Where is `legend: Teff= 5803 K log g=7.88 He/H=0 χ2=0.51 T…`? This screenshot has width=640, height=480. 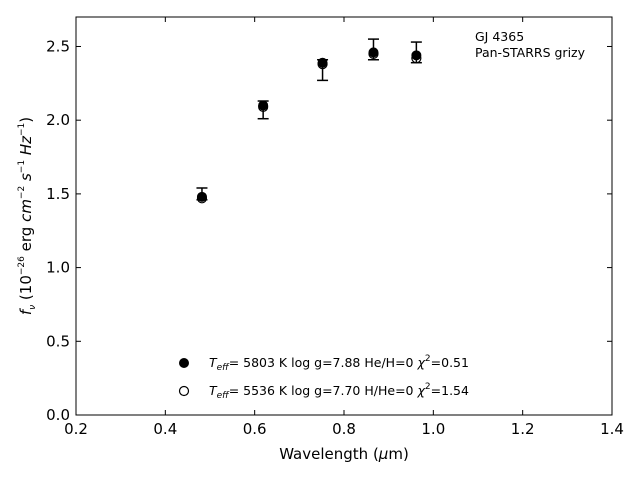
legend: Teff= 5803 K log g=7.88 He/H=0 χ2=0.51 T… is located at coordinates (323, 377).